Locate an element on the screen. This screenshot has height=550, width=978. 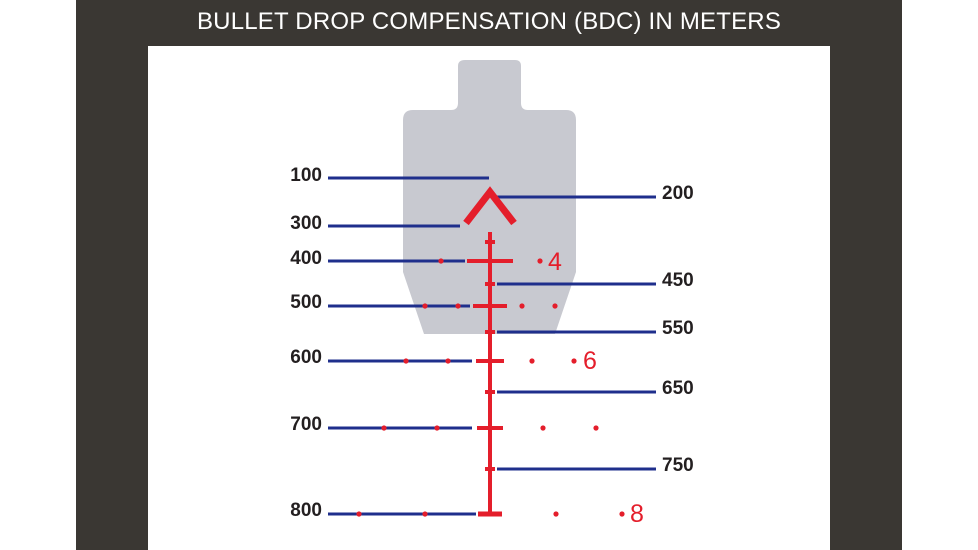
range-label-700: 700 is located at coordinates (306, 424).